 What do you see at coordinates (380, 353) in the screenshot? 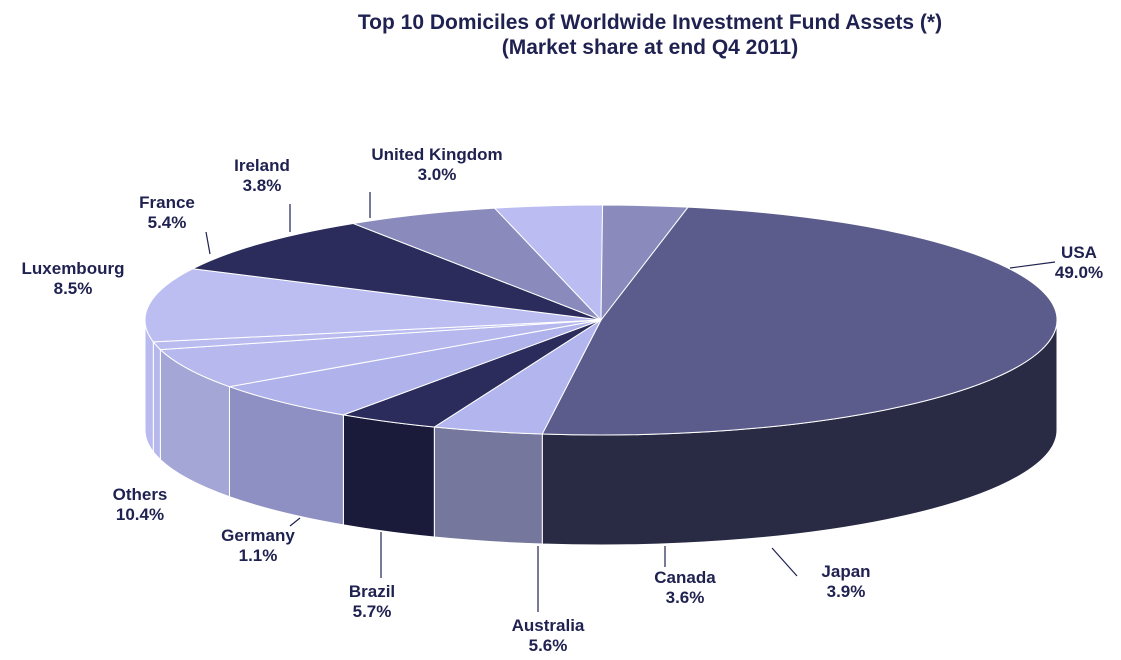
I see `pie-slice-brazil` at bounding box center [380, 353].